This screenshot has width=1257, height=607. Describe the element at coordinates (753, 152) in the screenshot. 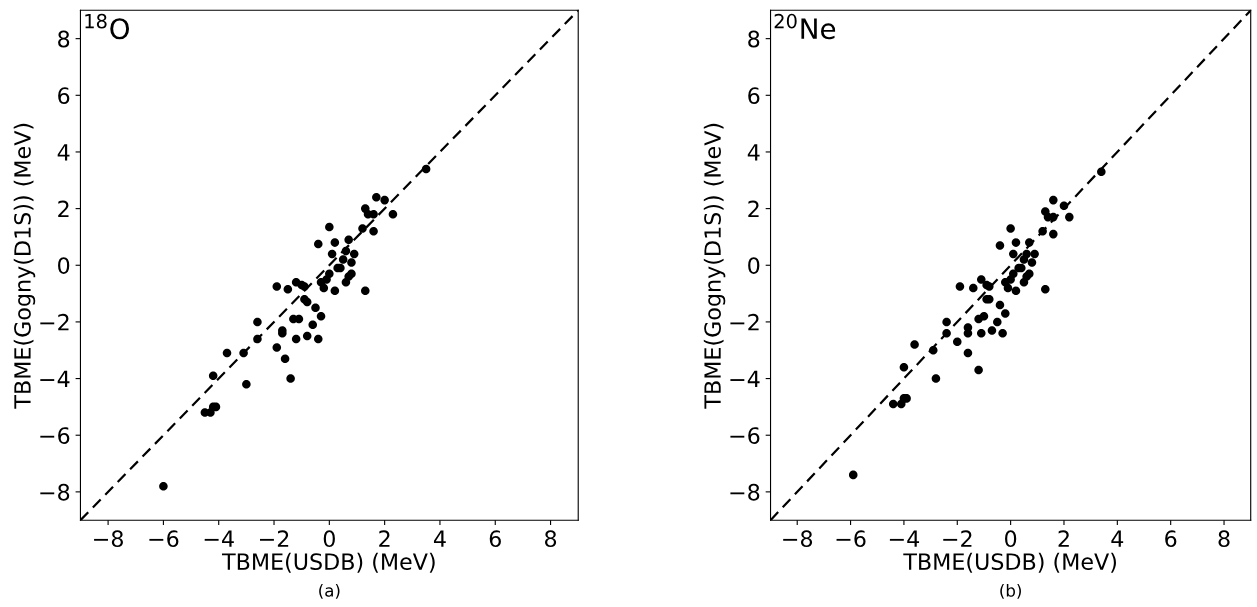

I see `y-tick-label: 4` at that location.